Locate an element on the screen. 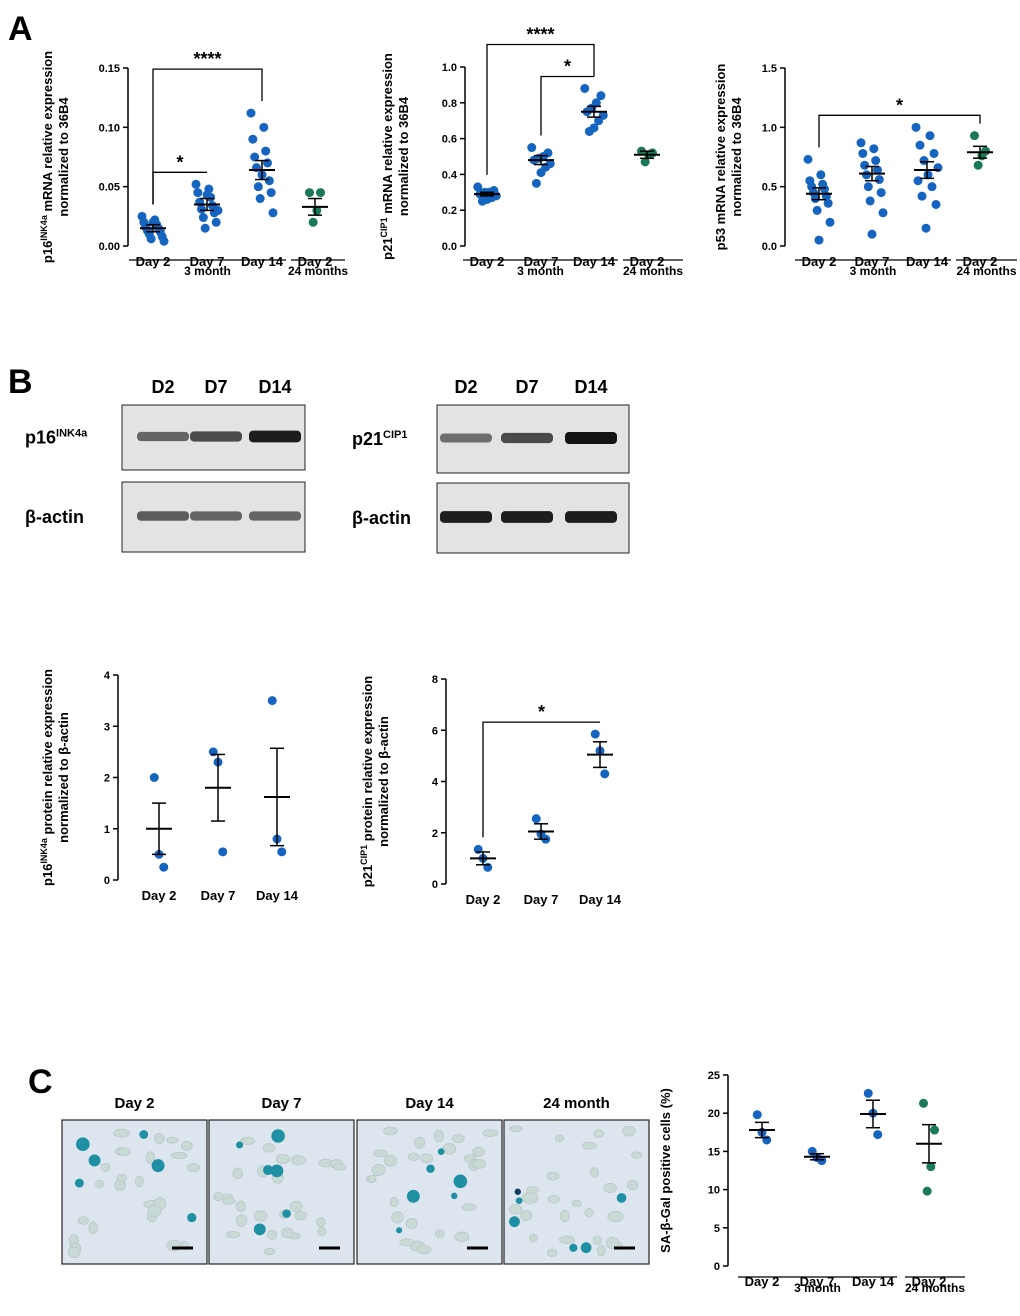 This screenshot has width=1020, height=1316. group-label: 24 months is located at coordinates (318, 271).